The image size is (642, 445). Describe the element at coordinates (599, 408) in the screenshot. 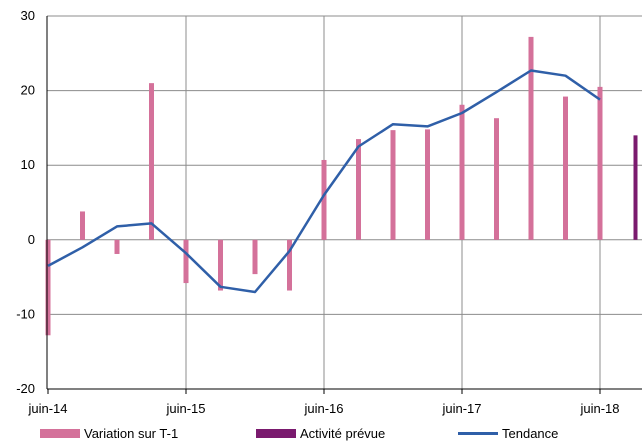

I see `x-tick-label: juin-18` at that location.